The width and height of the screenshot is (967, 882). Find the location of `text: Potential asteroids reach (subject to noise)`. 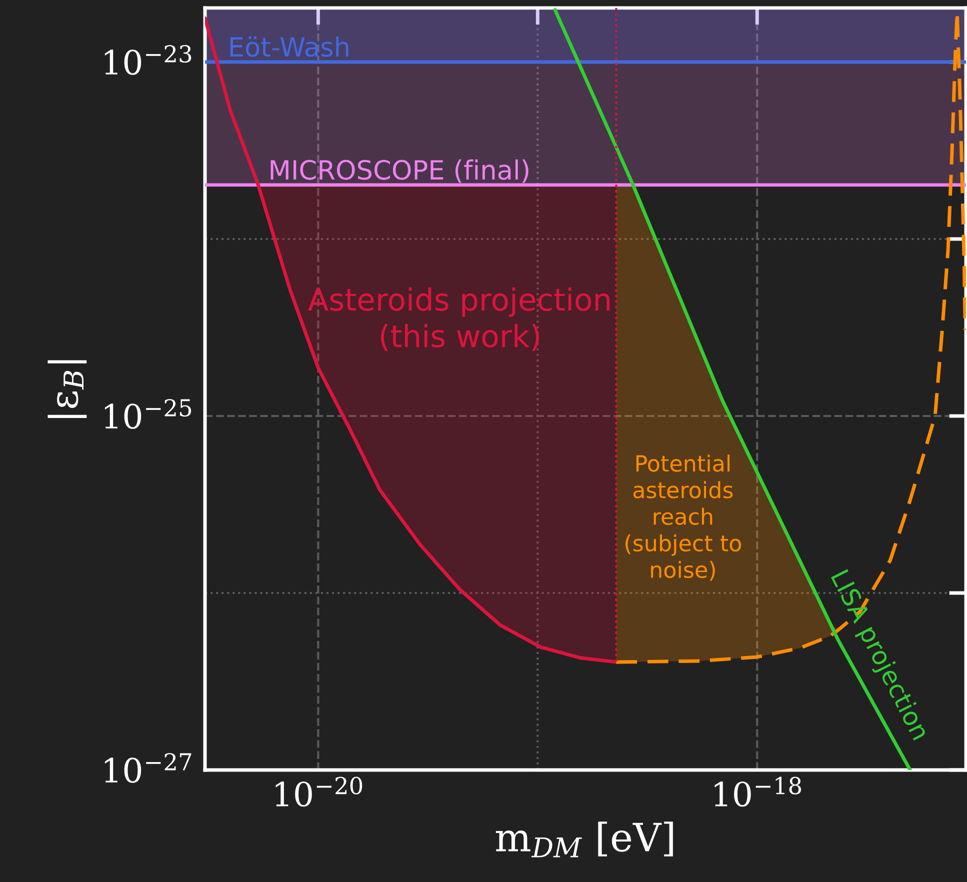

text: Potential asteroids reach (subject to noise) is located at coordinates (684, 517).